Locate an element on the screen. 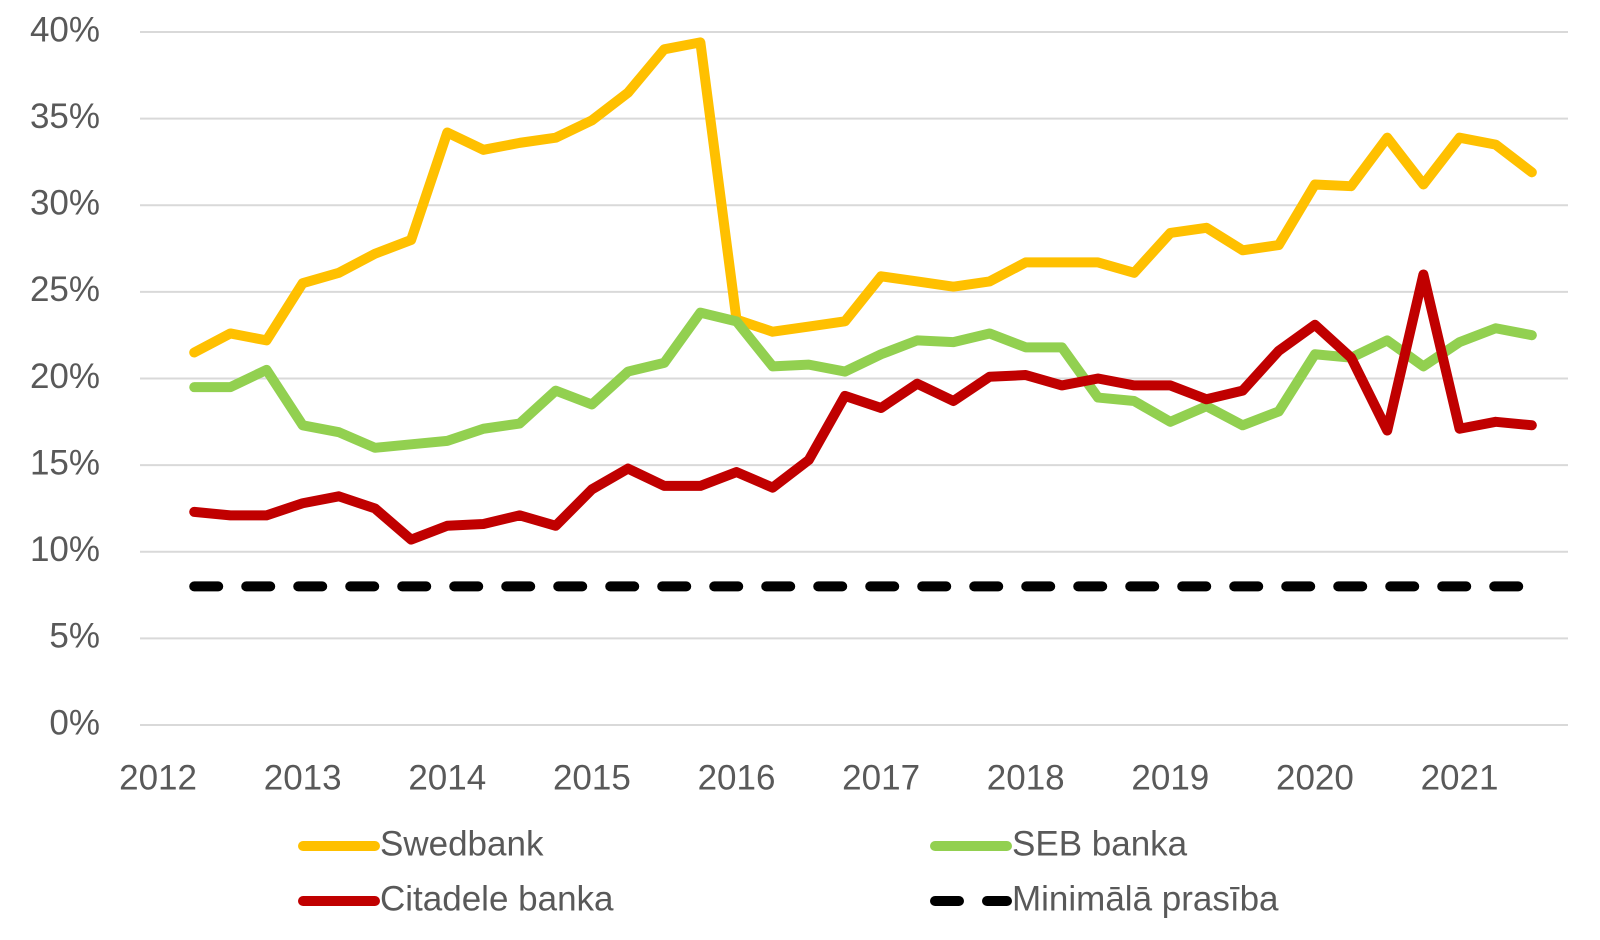 Image resolution: width=1600 pixels, height=940 pixels. x-tick-label: 2014 is located at coordinates (447, 777).